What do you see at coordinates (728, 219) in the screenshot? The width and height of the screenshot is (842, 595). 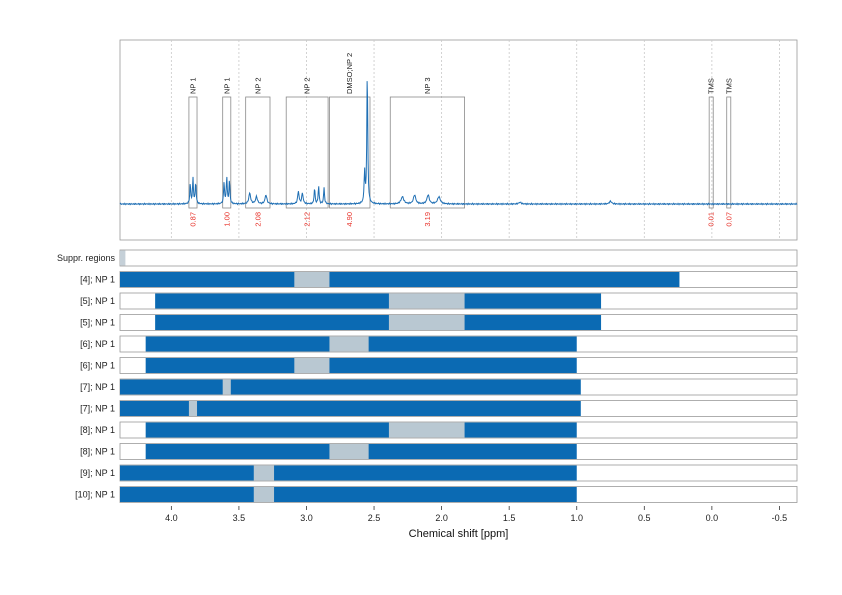 I see `peak-integral-label: 0.07` at bounding box center [728, 219].